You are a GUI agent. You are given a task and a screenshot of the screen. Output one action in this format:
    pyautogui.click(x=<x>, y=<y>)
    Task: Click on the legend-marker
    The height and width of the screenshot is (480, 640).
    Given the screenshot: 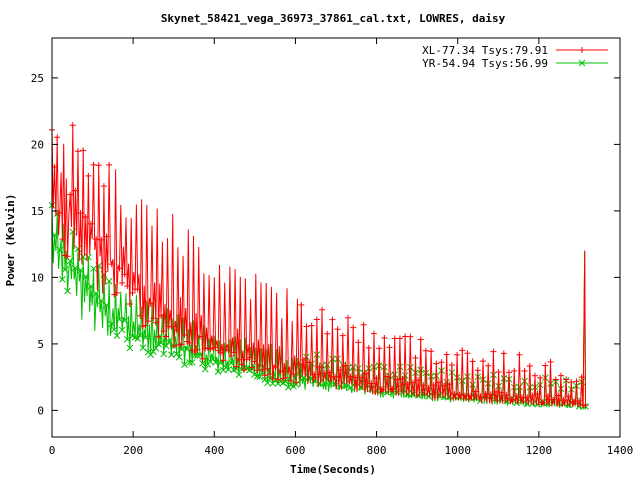 What is the action you would take?
    pyautogui.click(x=582, y=63)
    